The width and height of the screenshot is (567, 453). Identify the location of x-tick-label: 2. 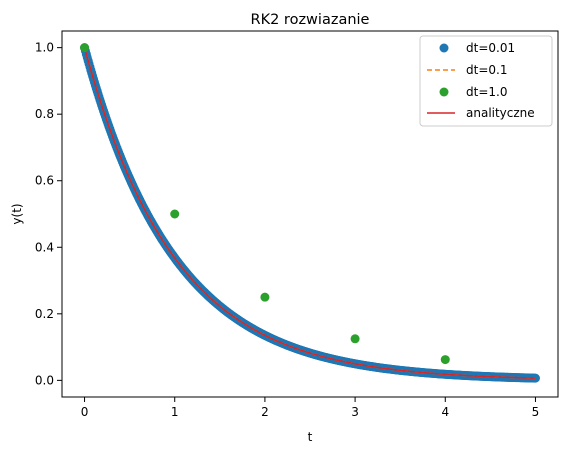
(265, 412).